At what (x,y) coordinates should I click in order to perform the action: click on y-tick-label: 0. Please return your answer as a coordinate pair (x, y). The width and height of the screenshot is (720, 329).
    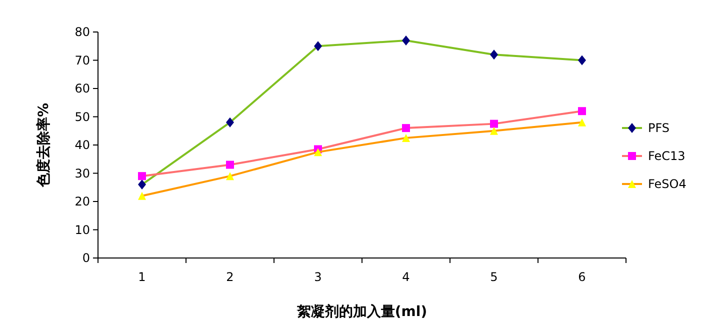
    Looking at the image, I should click on (86, 258).